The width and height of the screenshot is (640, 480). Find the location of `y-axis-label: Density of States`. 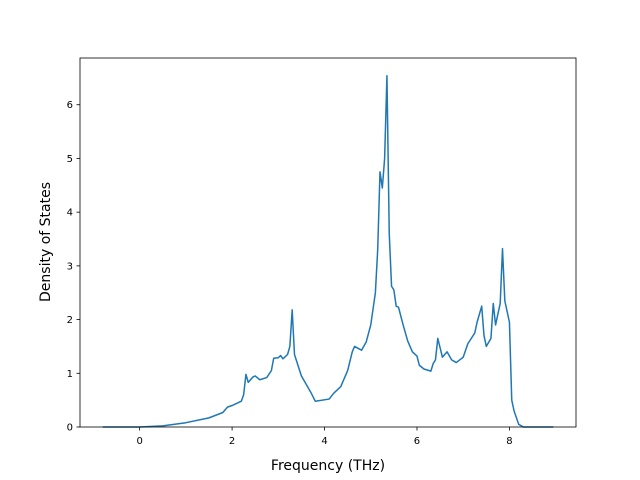

y-axis-label: Density of States is located at coordinates (46, 242).